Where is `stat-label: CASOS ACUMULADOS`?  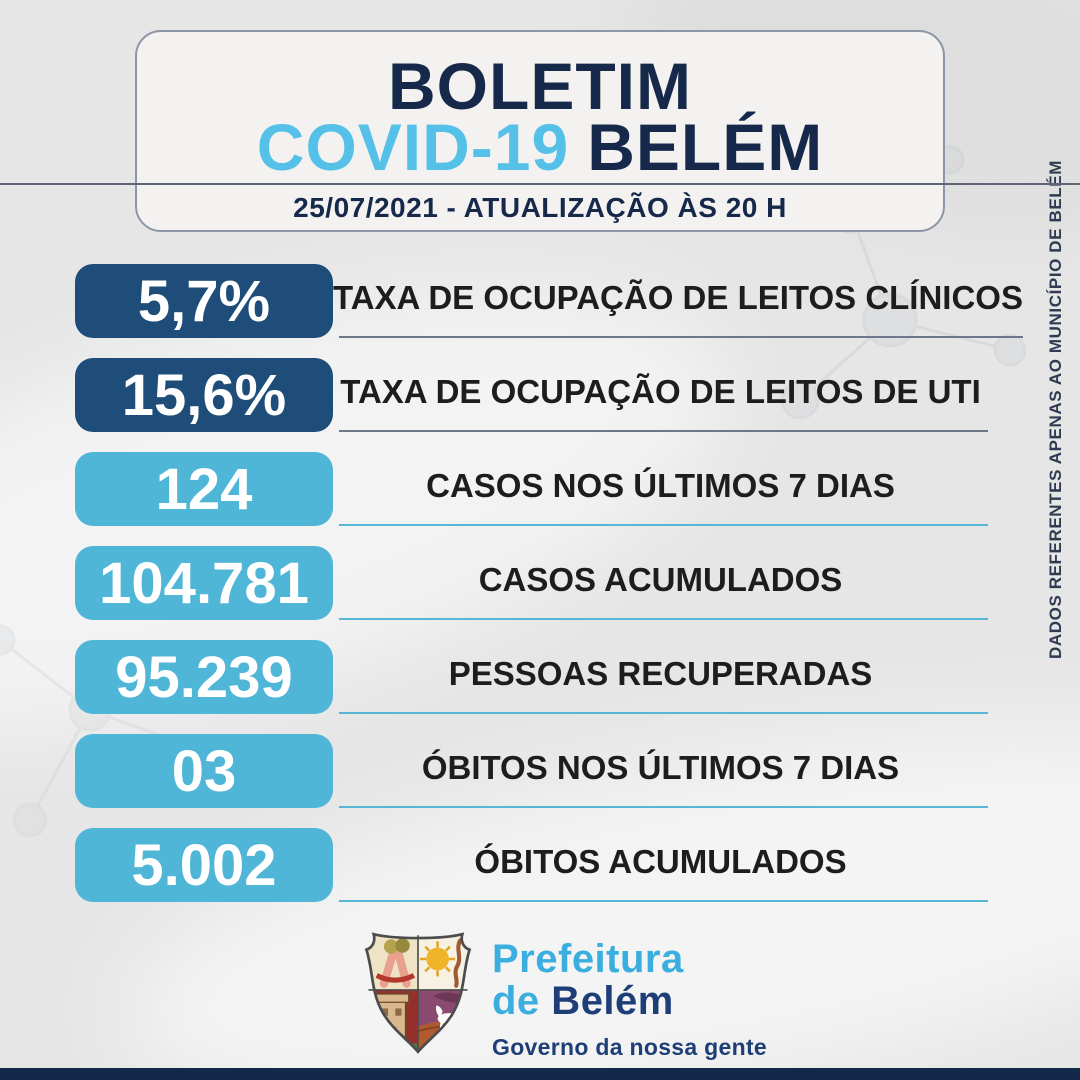 stat-label: CASOS ACUMULADOS is located at coordinates (660, 579).